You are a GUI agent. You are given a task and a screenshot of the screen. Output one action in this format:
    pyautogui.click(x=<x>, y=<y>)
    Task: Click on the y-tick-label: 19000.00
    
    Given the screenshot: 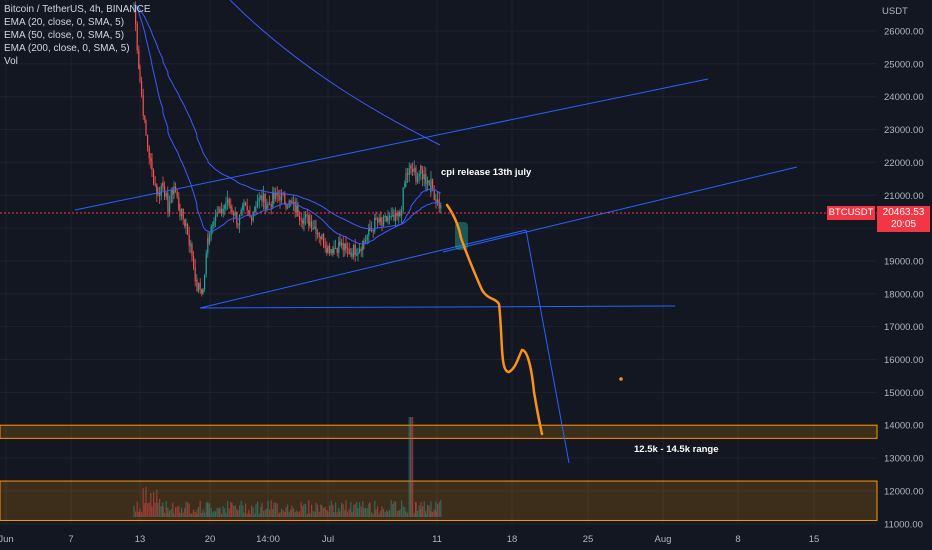 What is the action you would take?
    pyautogui.click(x=904, y=261)
    